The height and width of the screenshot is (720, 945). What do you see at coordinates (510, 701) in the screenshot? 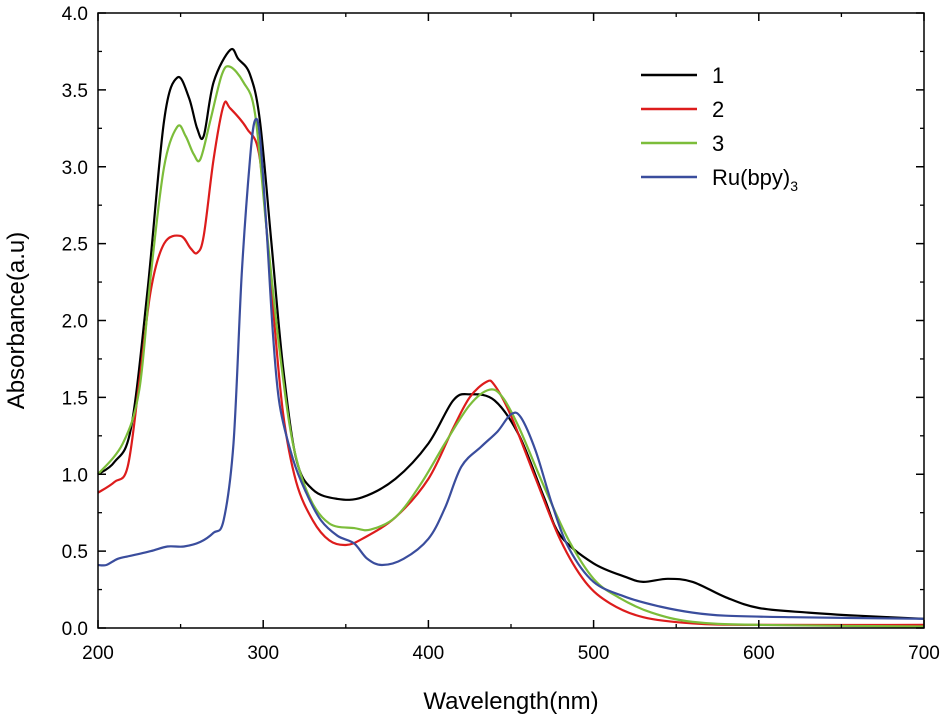
I see `x-axis-title: Wavelength(nm)` at bounding box center [510, 701].